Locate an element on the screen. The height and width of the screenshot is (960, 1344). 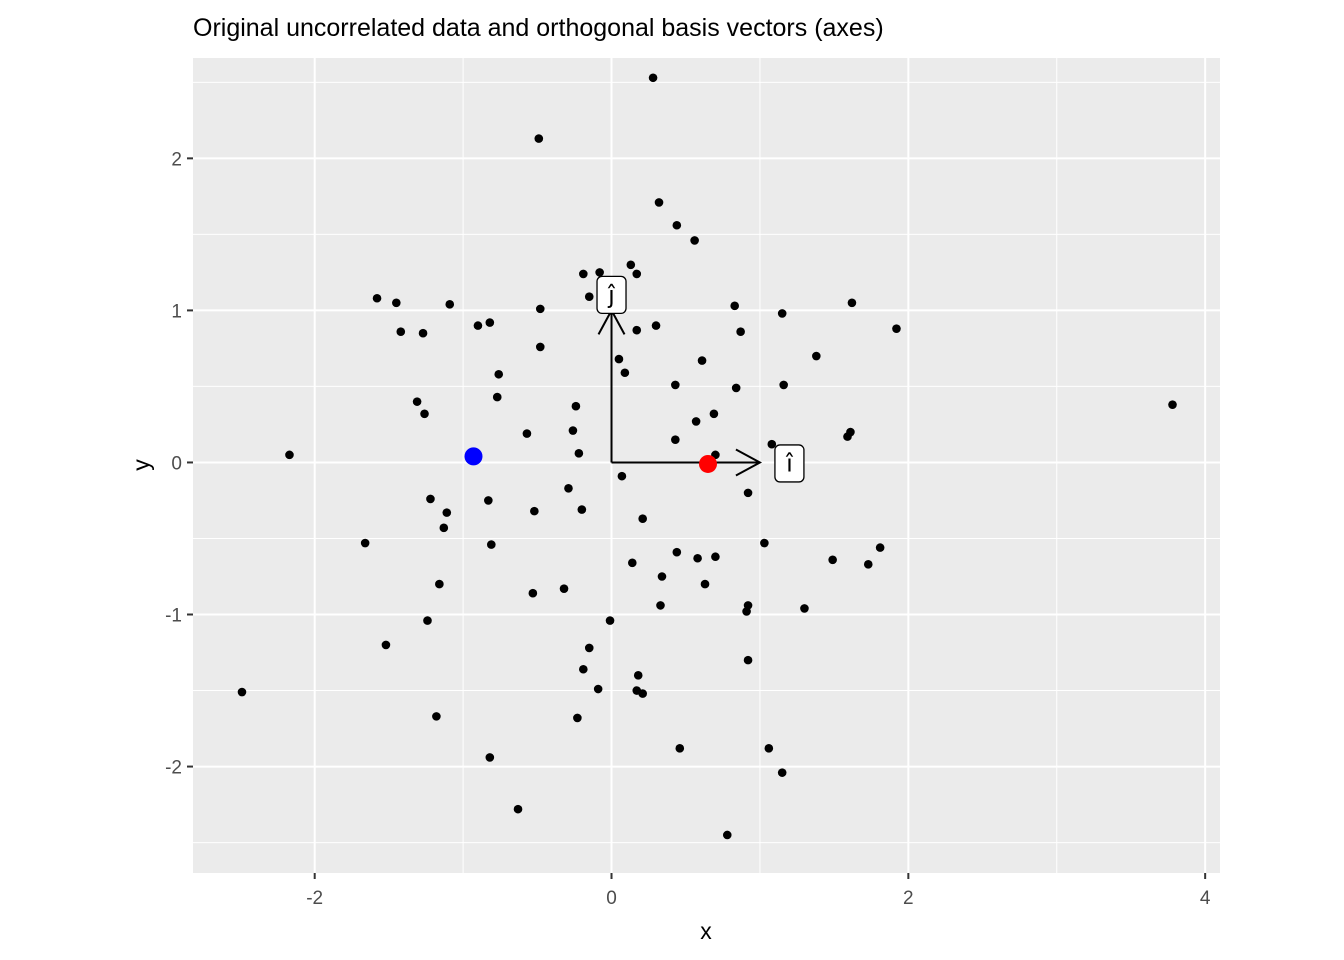
x-axis-title: x is located at coordinates (706, 931).